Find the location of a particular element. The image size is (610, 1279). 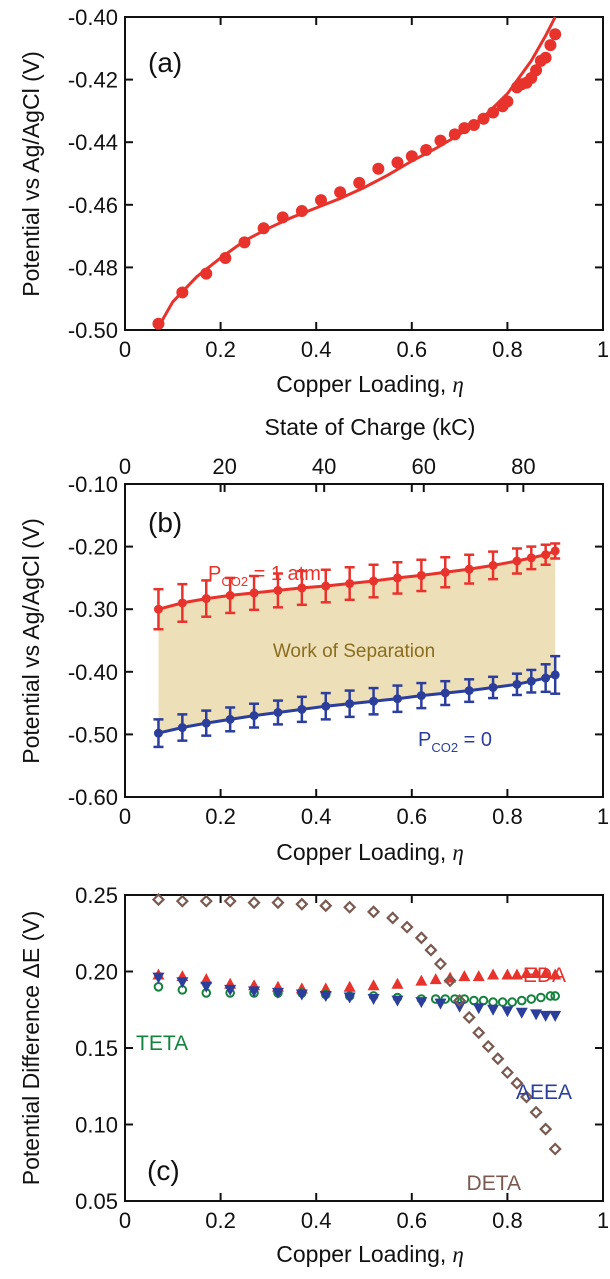

panel-a-xtick-label: 0.6 is located at coordinates (412, 349).